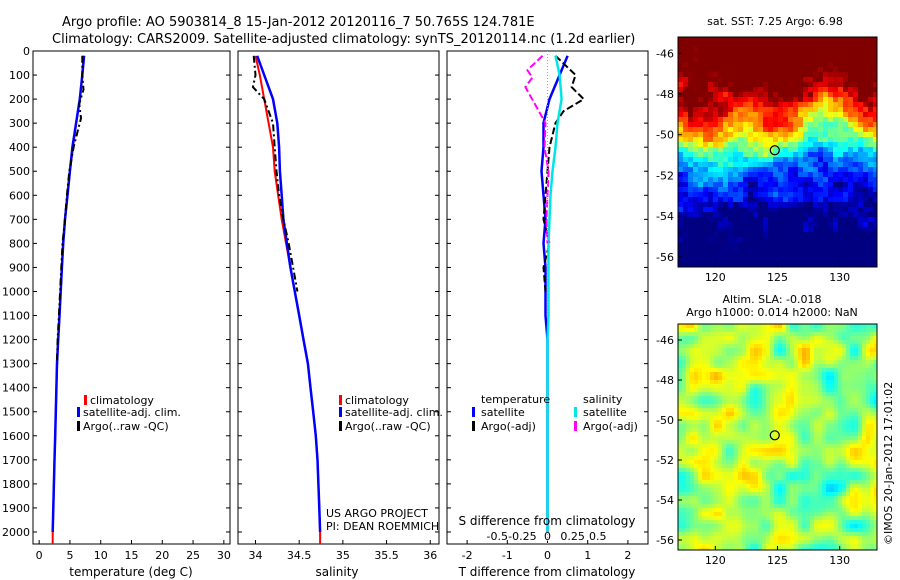  Describe the element at coordinates (19, 147) in the screenshot. I see `depth-tick-label: 400` at that location.